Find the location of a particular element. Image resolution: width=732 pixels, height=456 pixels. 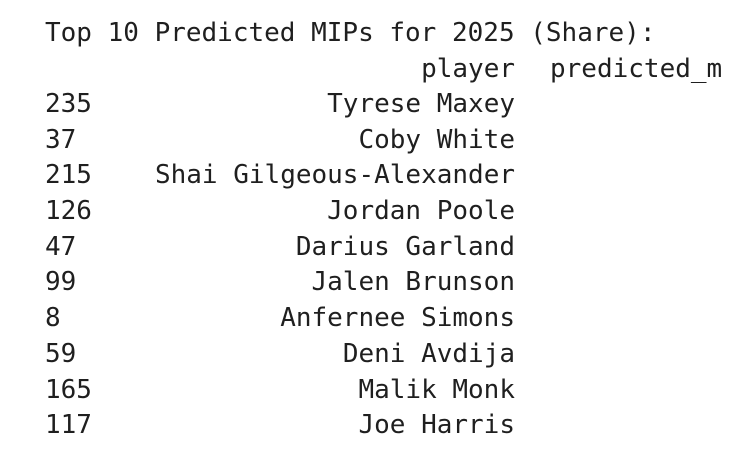

row-player: Darius Garland is located at coordinates (405, 247).